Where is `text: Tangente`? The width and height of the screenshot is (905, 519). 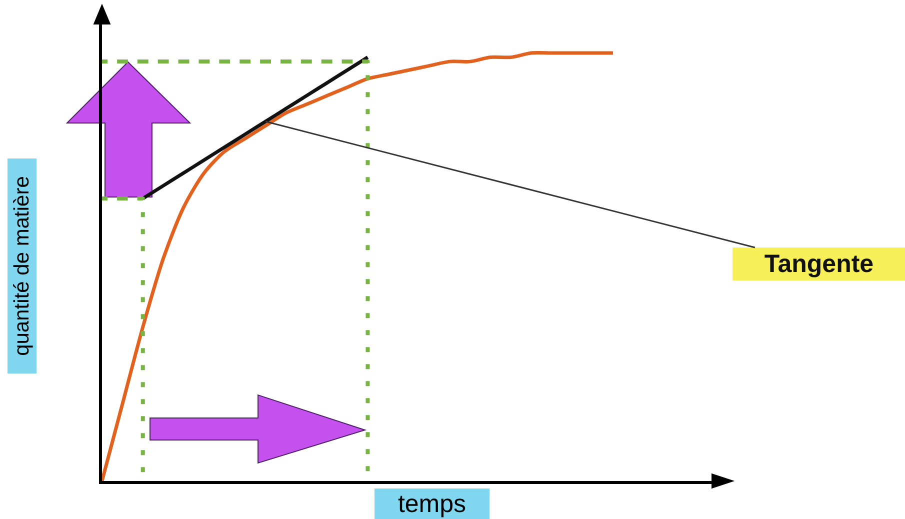
text: Tangente is located at coordinates (819, 264).